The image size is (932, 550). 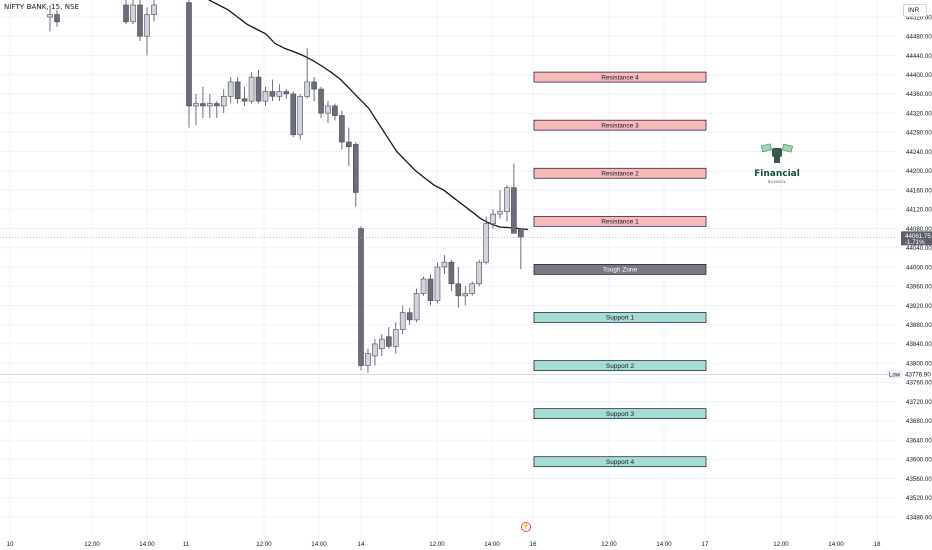 I want to click on x-tick-label: 17, so click(x=705, y=544).